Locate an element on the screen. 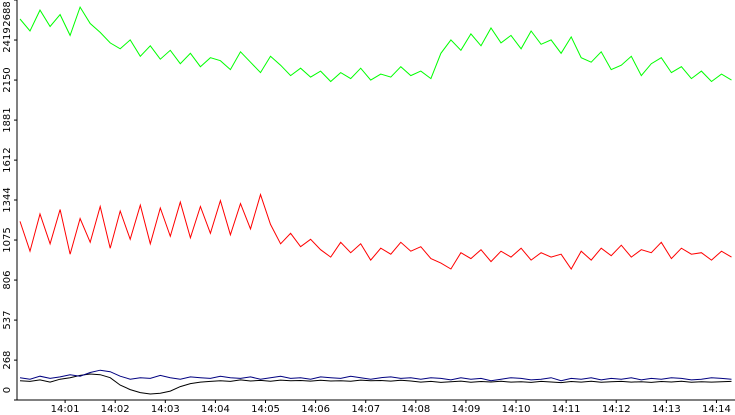 The image size is (735, 415). y-tick-label: 2150 is located at coordinates (7, 79).